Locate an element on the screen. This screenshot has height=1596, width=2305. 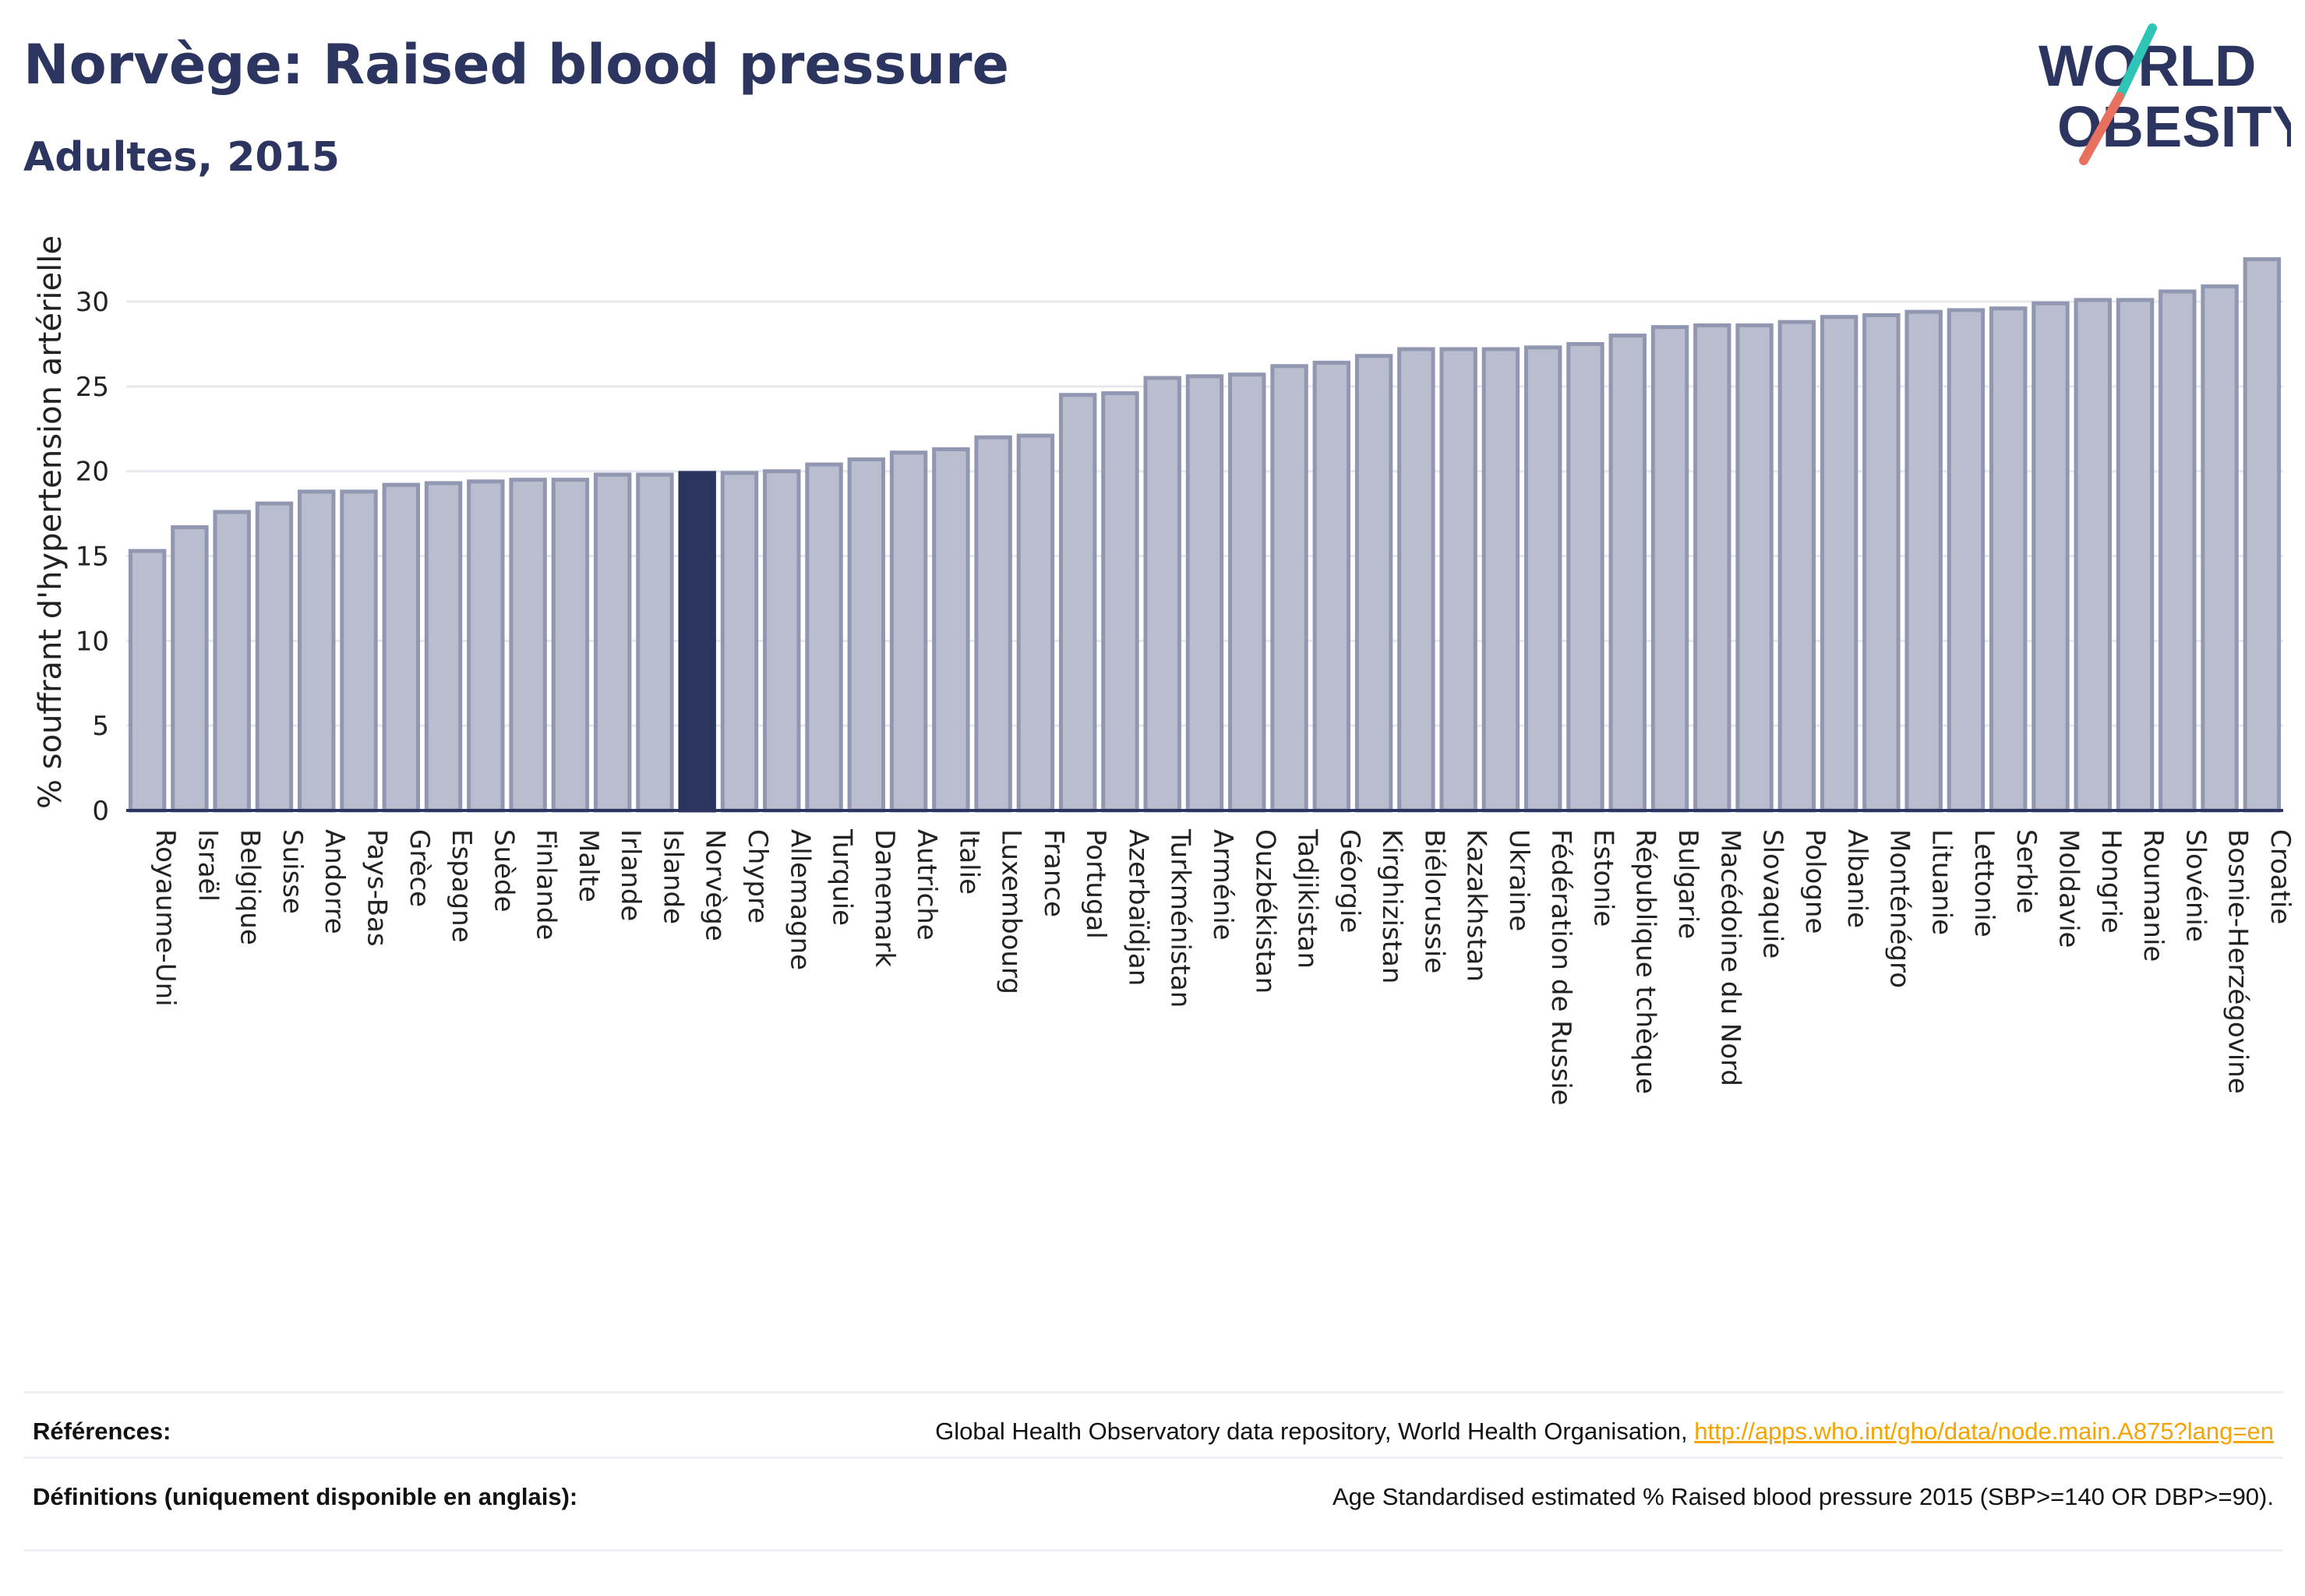
x-tick-label: Andorre is located at coordinates (334, 881).